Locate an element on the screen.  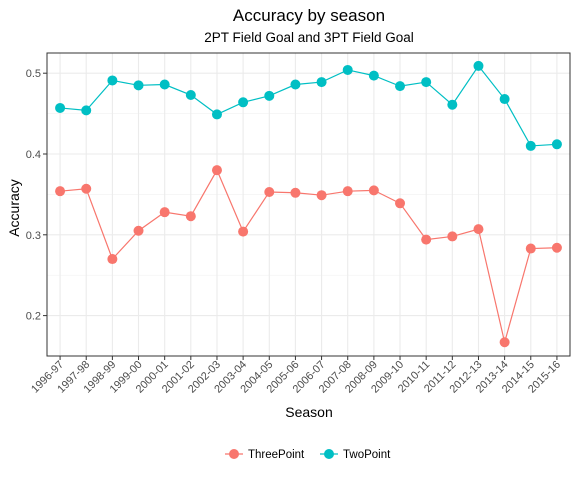
legend-item-threepoint: ThreePoint is located at coordinates (265, 455).